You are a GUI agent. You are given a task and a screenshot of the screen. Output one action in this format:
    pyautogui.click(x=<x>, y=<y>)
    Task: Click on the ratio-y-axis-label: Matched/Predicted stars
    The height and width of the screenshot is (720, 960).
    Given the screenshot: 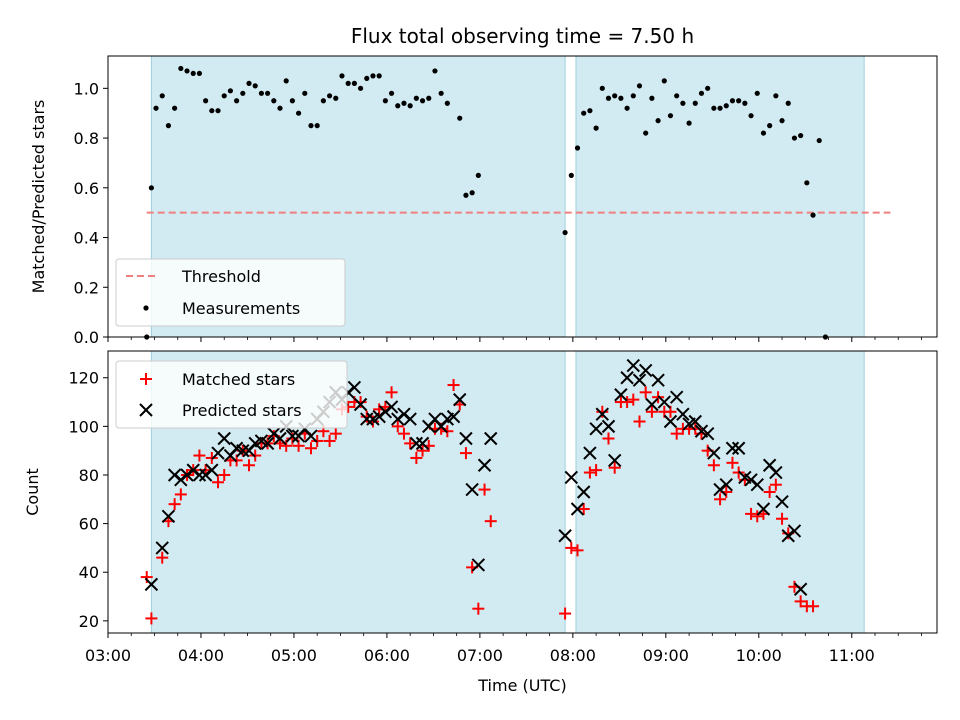 What is the action you would take?
    pyautogui.click(x=38, y=197)
    